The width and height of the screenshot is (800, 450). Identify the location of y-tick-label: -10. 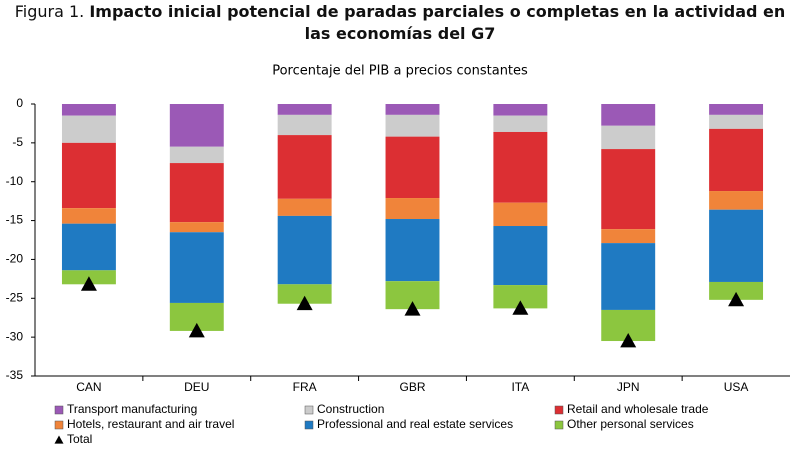
(15, 181).